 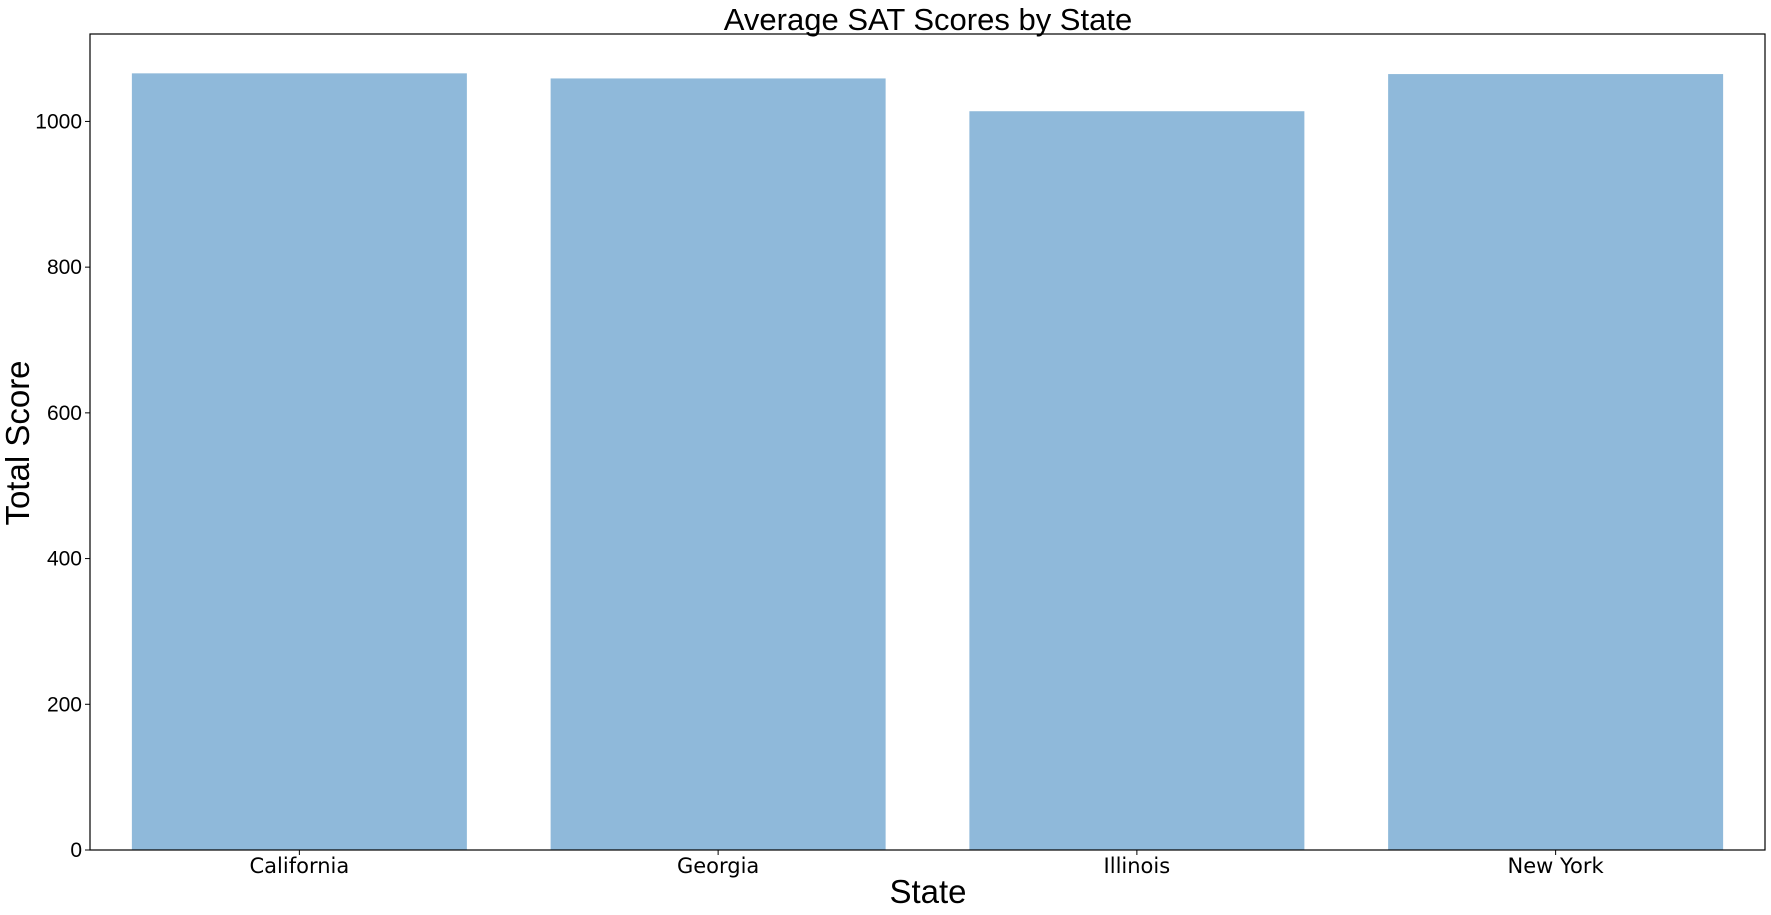 What do you see at coordinates (300, 866) in the screenshot?
I see `x-tick-label: California` at bounding box center [300, 866].